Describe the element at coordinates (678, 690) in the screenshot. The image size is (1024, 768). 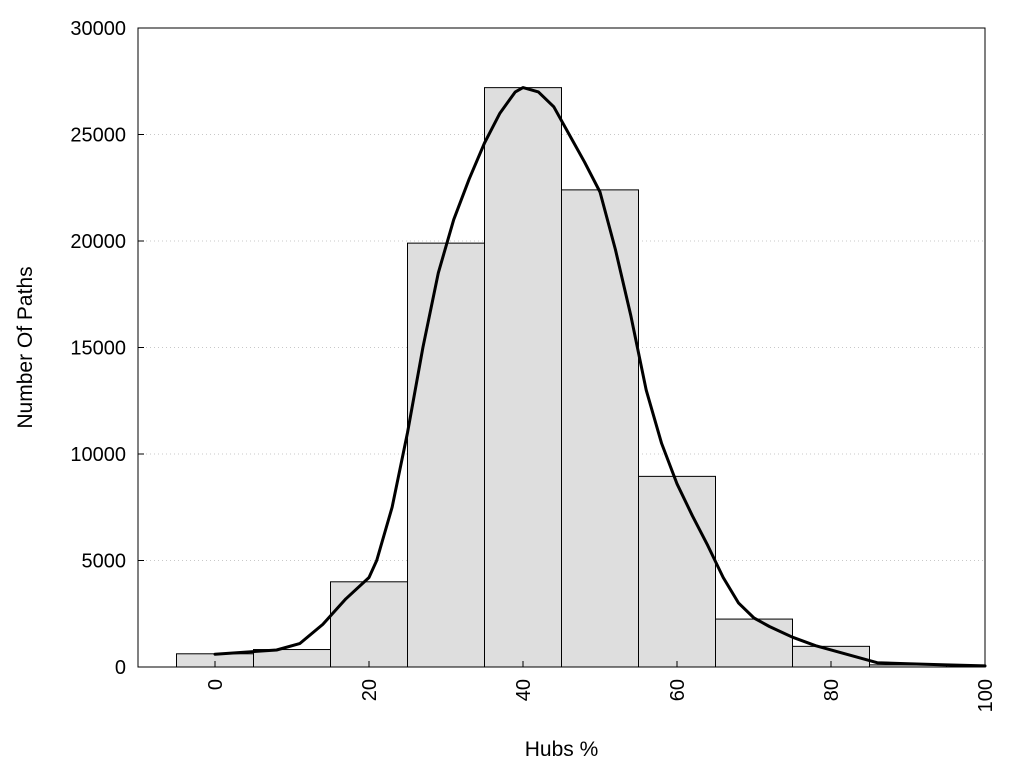
I see `x-tick-label: 60` at that location.